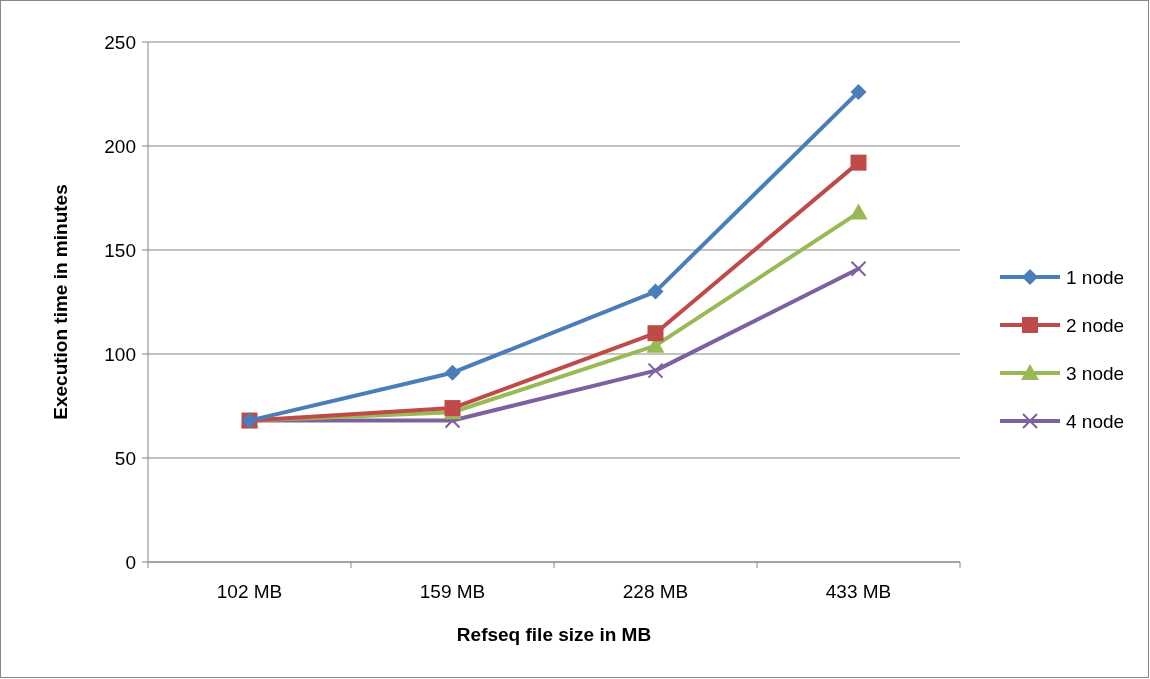 The image size is (1150, 679). I want to click on legend-label: 3 node, so click(1095, 373).